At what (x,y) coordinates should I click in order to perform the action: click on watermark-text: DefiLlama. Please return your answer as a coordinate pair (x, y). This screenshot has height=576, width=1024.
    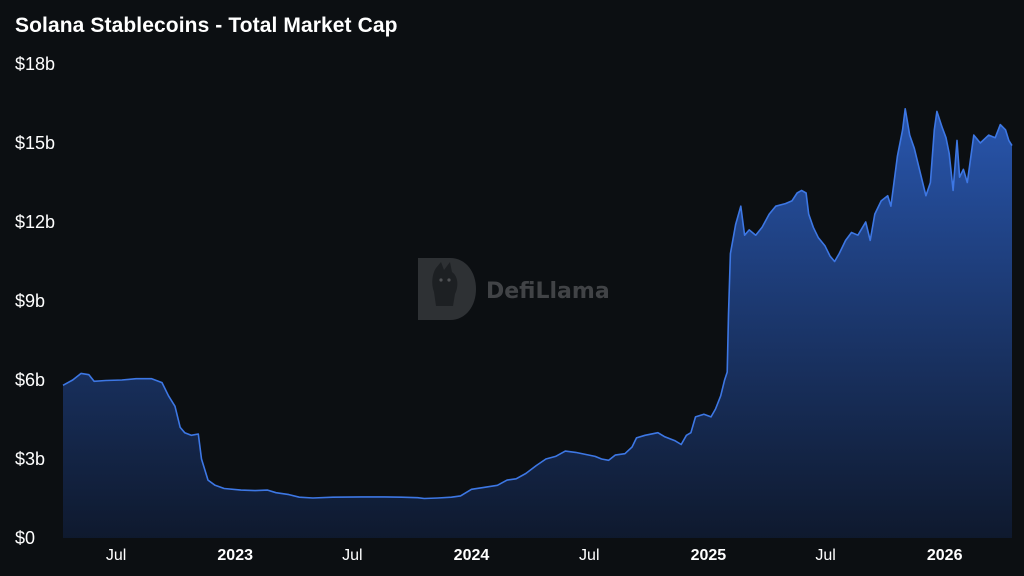
    Looking at the image, I should click on (548, 291).